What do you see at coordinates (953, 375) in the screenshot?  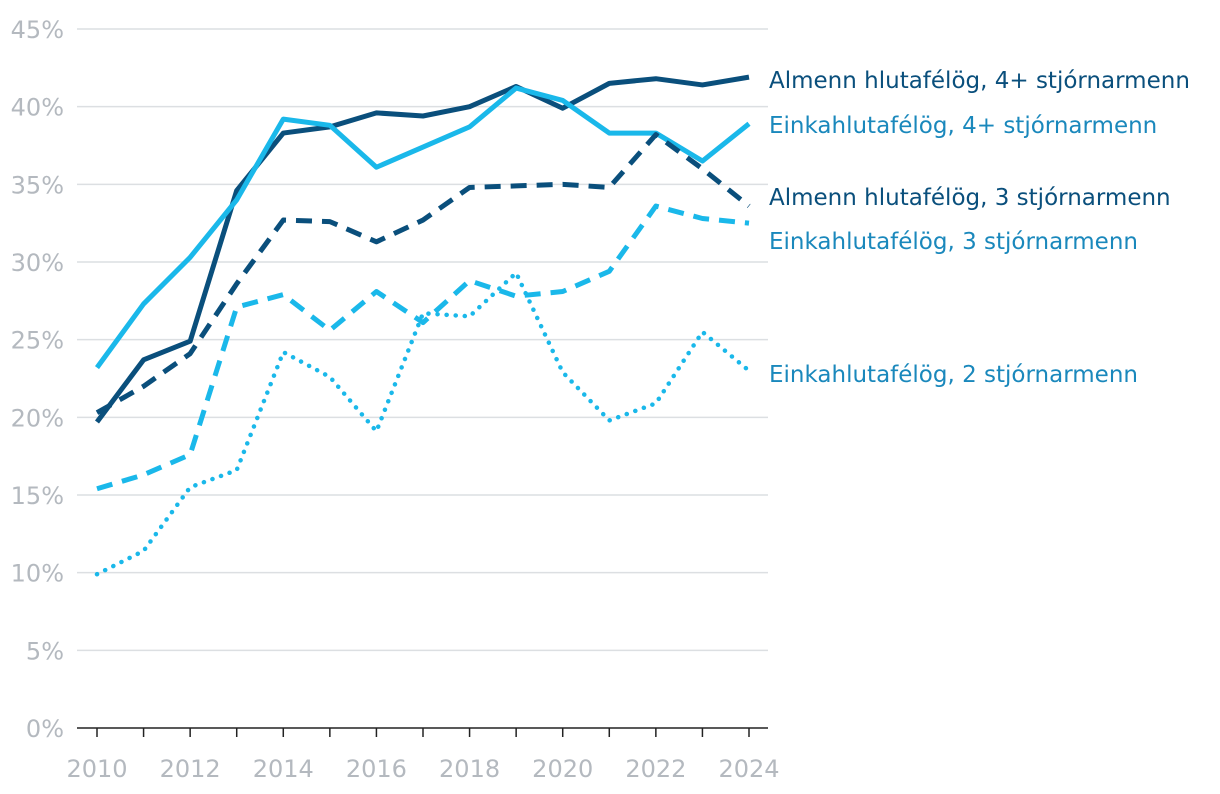 I see `label-einka-2: Einkahlutafélög, 2 stjórnarmenn` at bounding box center [953, 375].